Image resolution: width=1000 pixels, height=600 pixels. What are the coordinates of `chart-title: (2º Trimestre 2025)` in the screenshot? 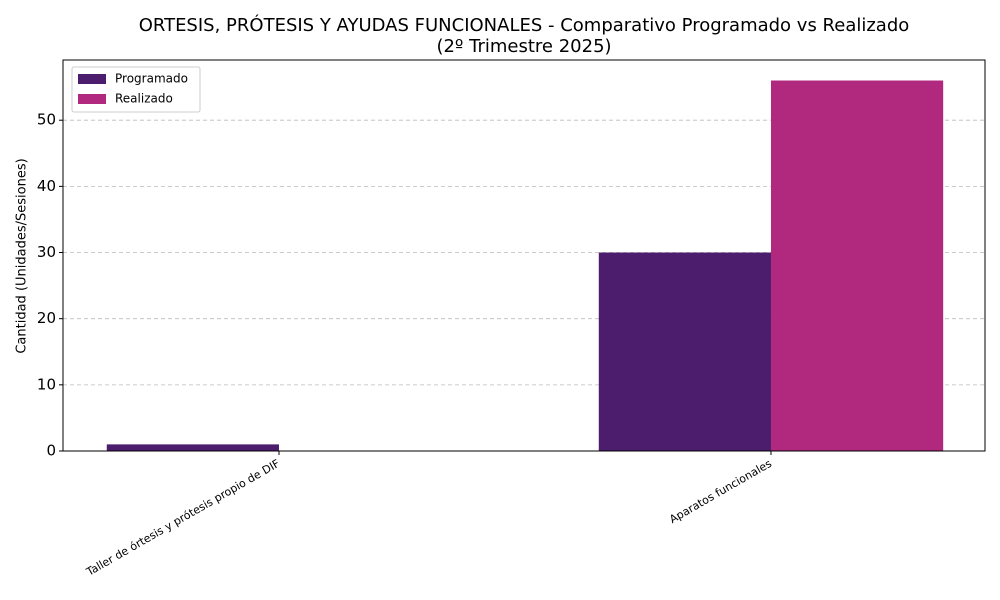 It's located at (523, 46).